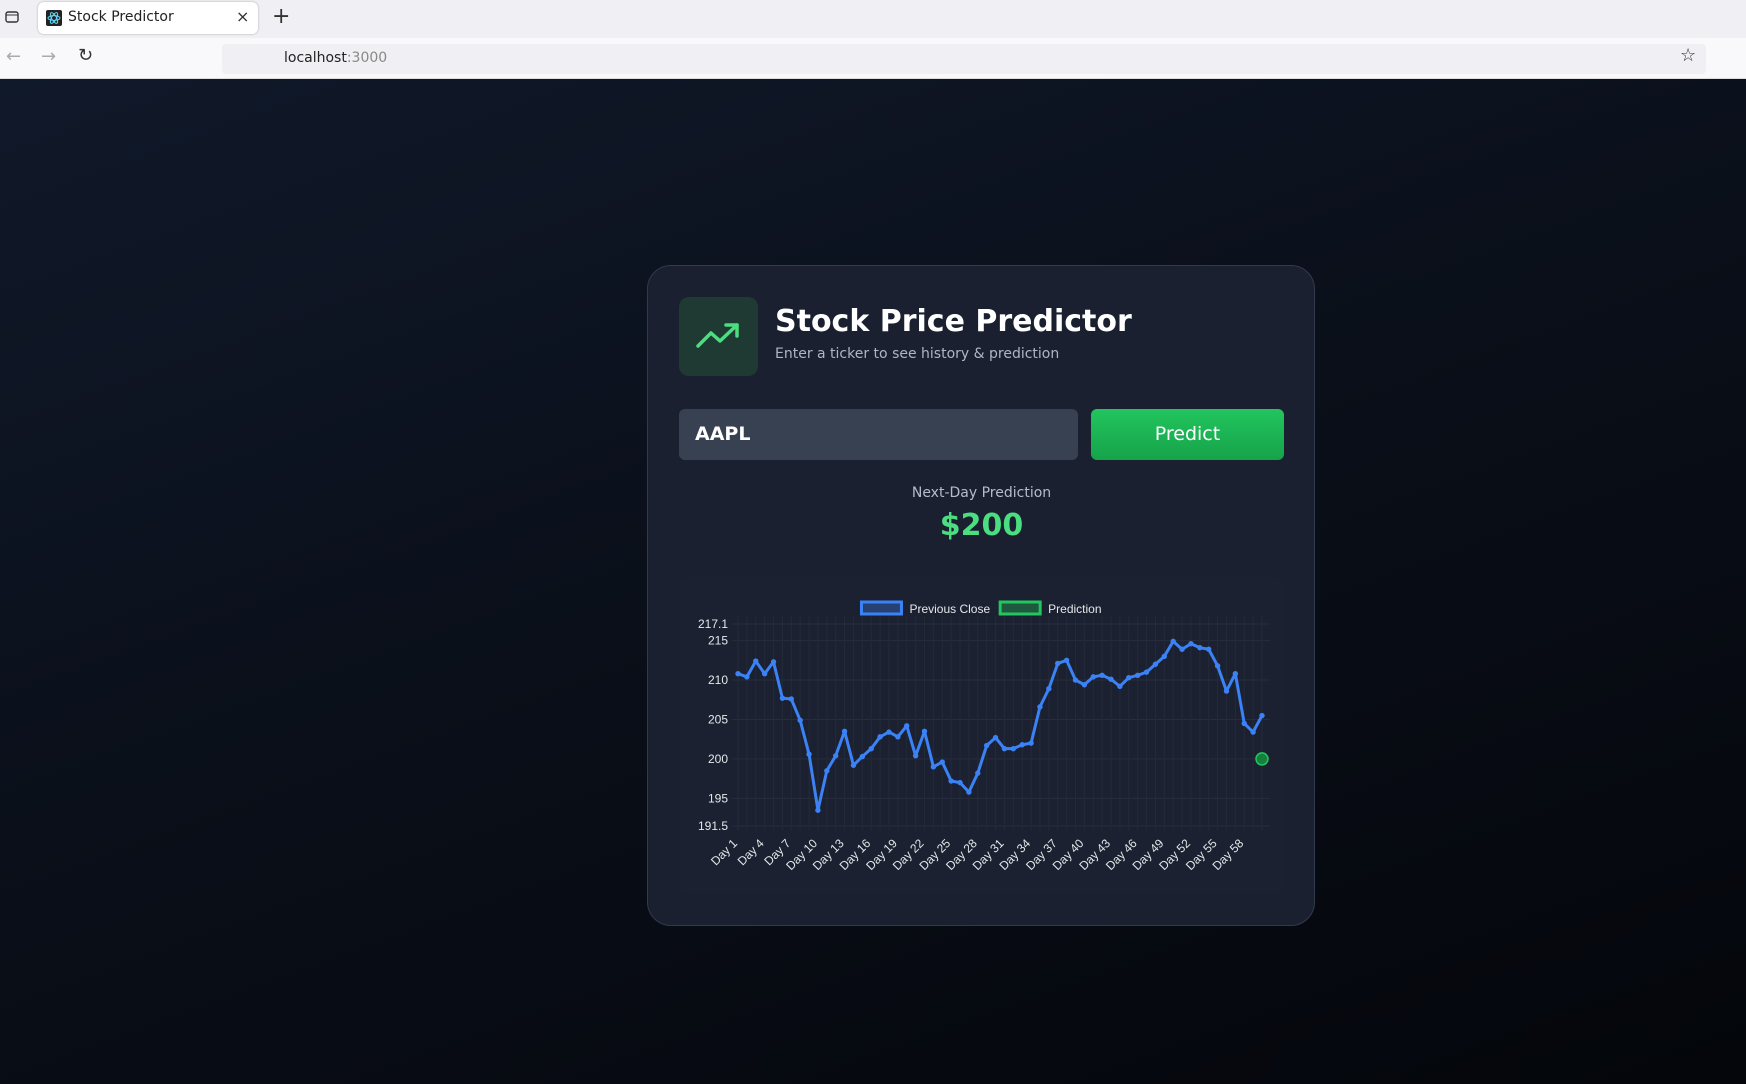 This screenshot has width=1746, height=1084. Describe the element at coordinates (718, 680) in the screenshot. I see `y-tick-label: 210` at that location.